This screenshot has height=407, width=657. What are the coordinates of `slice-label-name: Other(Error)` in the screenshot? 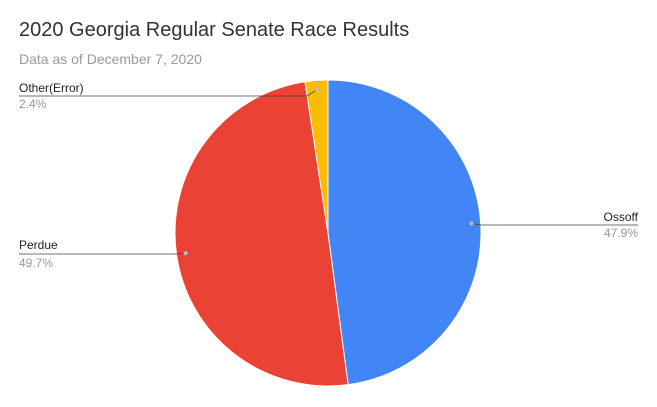 It's located at (51, 88).